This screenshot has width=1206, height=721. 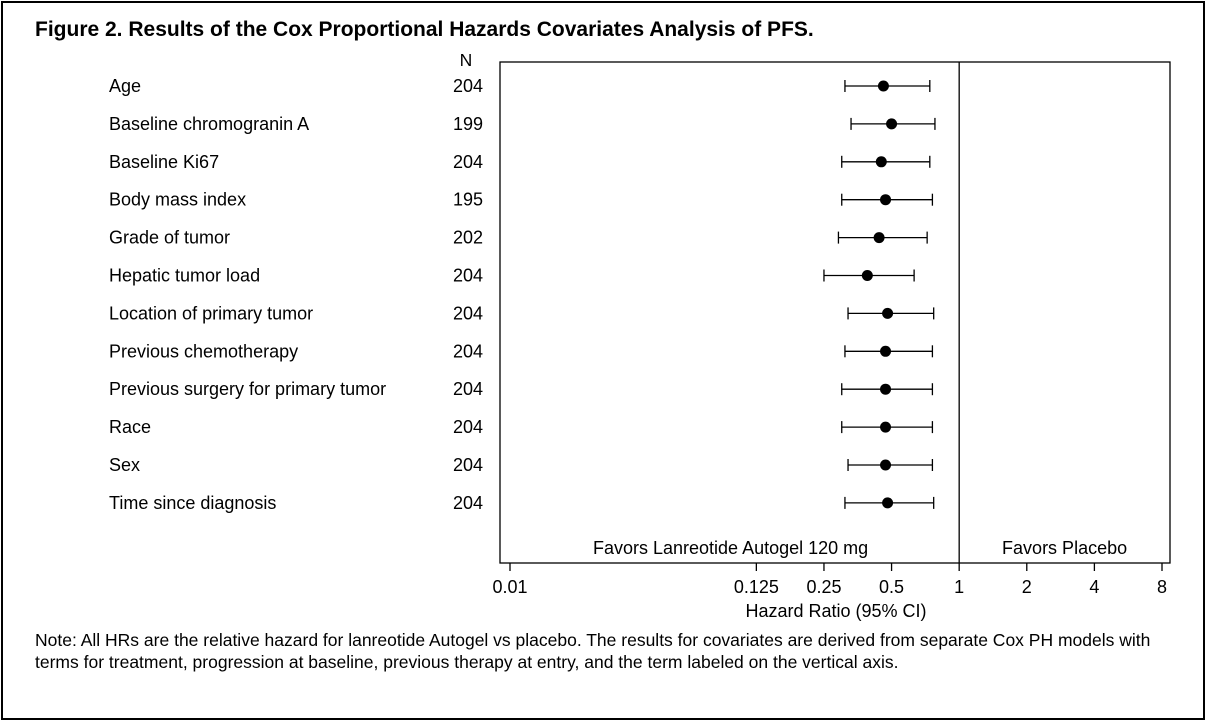 I want to click on row-n: 199, so click(x=468, y=124).